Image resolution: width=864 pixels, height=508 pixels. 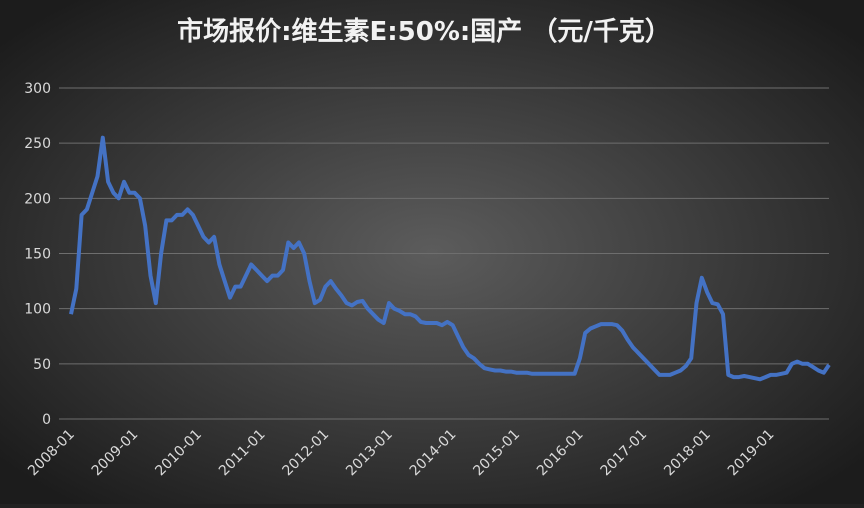 What do you see at coordinates (46, 420) in the screenshot?
I see `y-tick-label: 0` at bounding box center [46, 420].